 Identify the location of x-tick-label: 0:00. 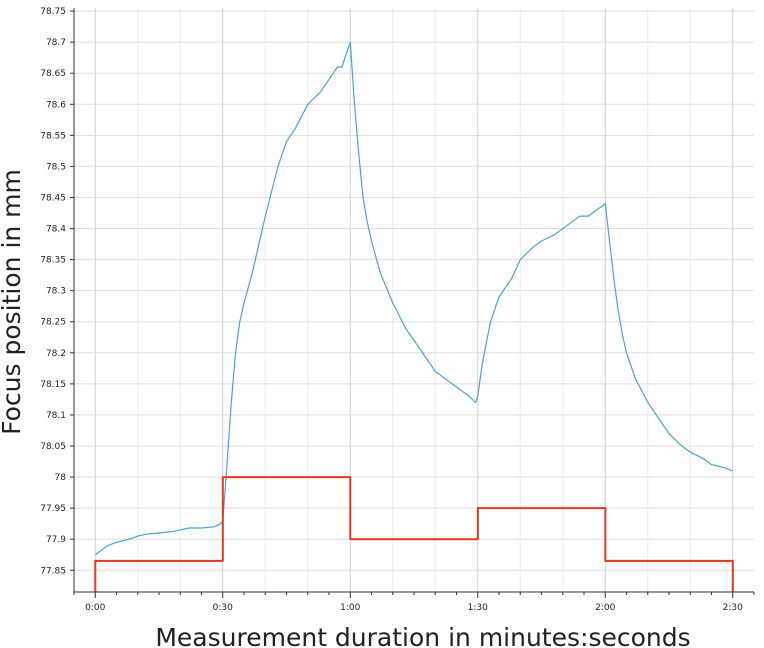
(95, 608).